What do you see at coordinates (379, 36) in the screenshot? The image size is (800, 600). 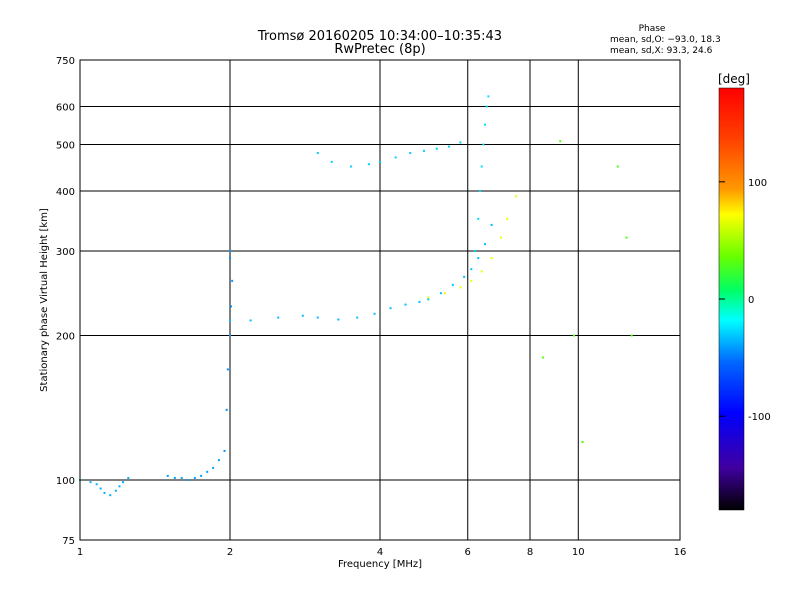 I see `chart-title: Tromsø 20160205 10:34:00–10:35:43` at bounding box center [379, 36].